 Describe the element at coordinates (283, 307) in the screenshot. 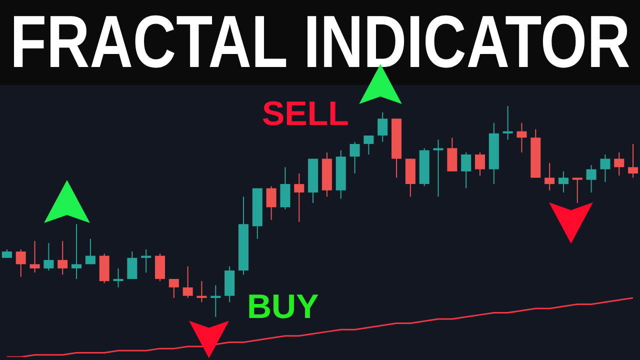

I see `annotation: BUY` at that location.